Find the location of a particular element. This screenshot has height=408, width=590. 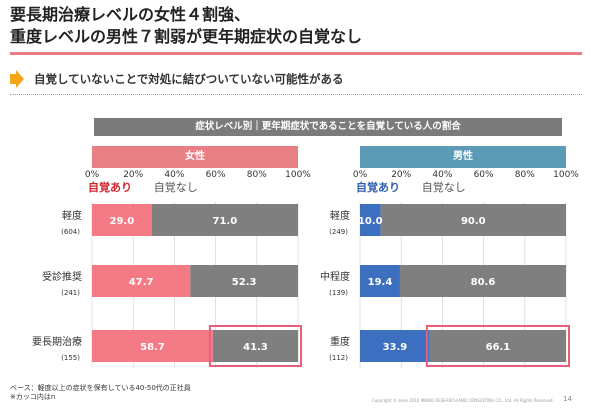

female-n-label: (241) is located at coordinates (70, 293).